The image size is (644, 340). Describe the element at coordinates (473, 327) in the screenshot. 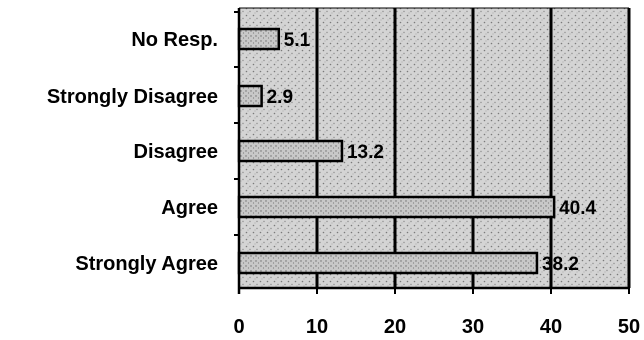

I see `x-tick-label-30: 30` at that location.